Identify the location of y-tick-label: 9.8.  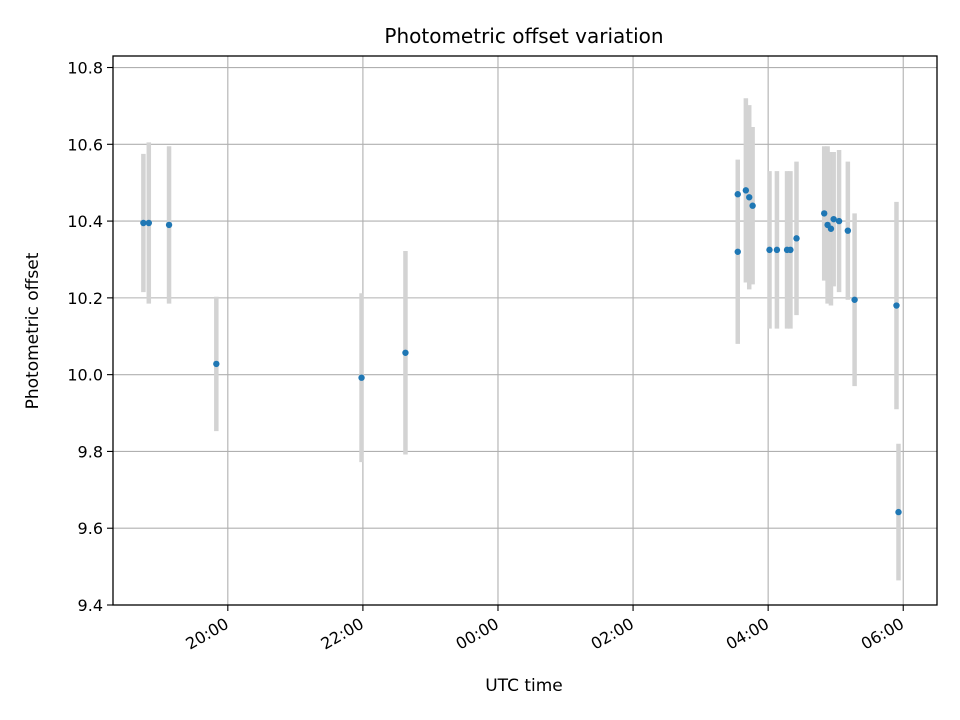
(90, 451).